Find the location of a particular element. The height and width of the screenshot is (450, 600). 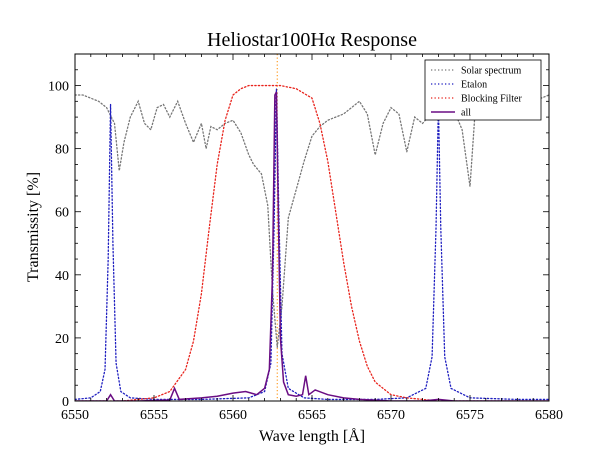

x-tick-label: 6550 is located at coordinates (75, 415).